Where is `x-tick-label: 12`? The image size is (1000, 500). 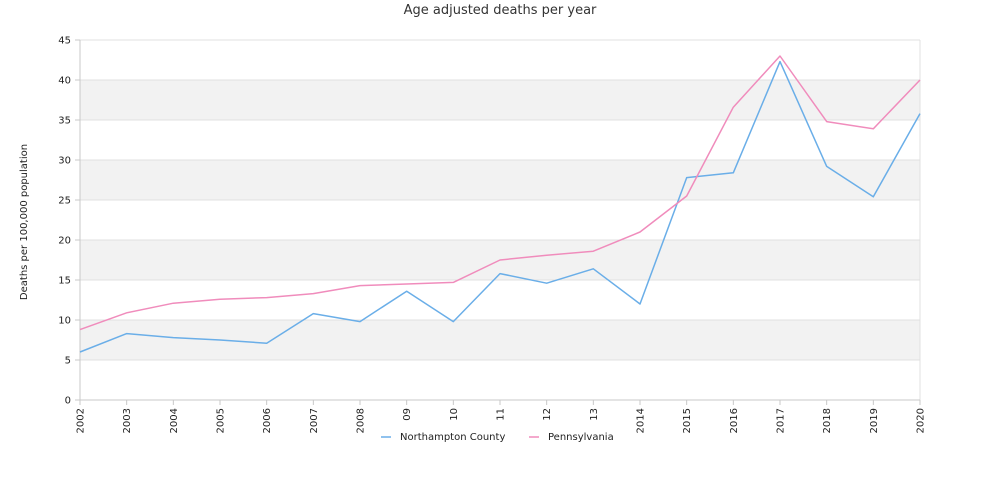
x-tick-label: 12 is located at coordinates (547, 414).